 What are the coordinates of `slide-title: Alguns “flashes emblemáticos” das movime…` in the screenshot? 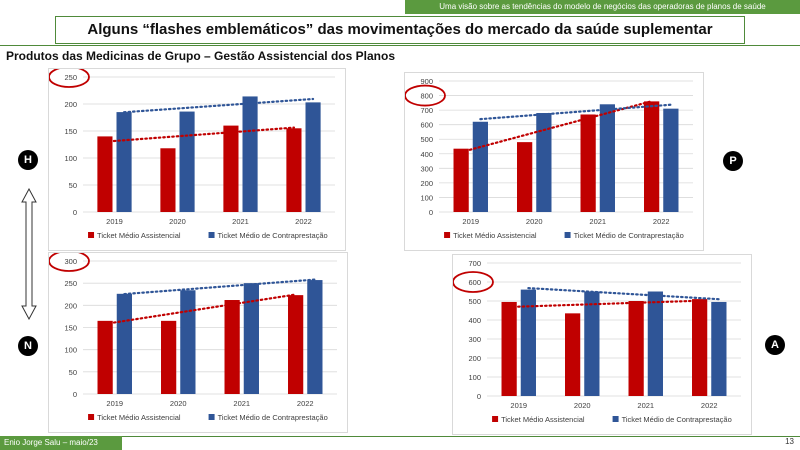 It's located at (400, 29).